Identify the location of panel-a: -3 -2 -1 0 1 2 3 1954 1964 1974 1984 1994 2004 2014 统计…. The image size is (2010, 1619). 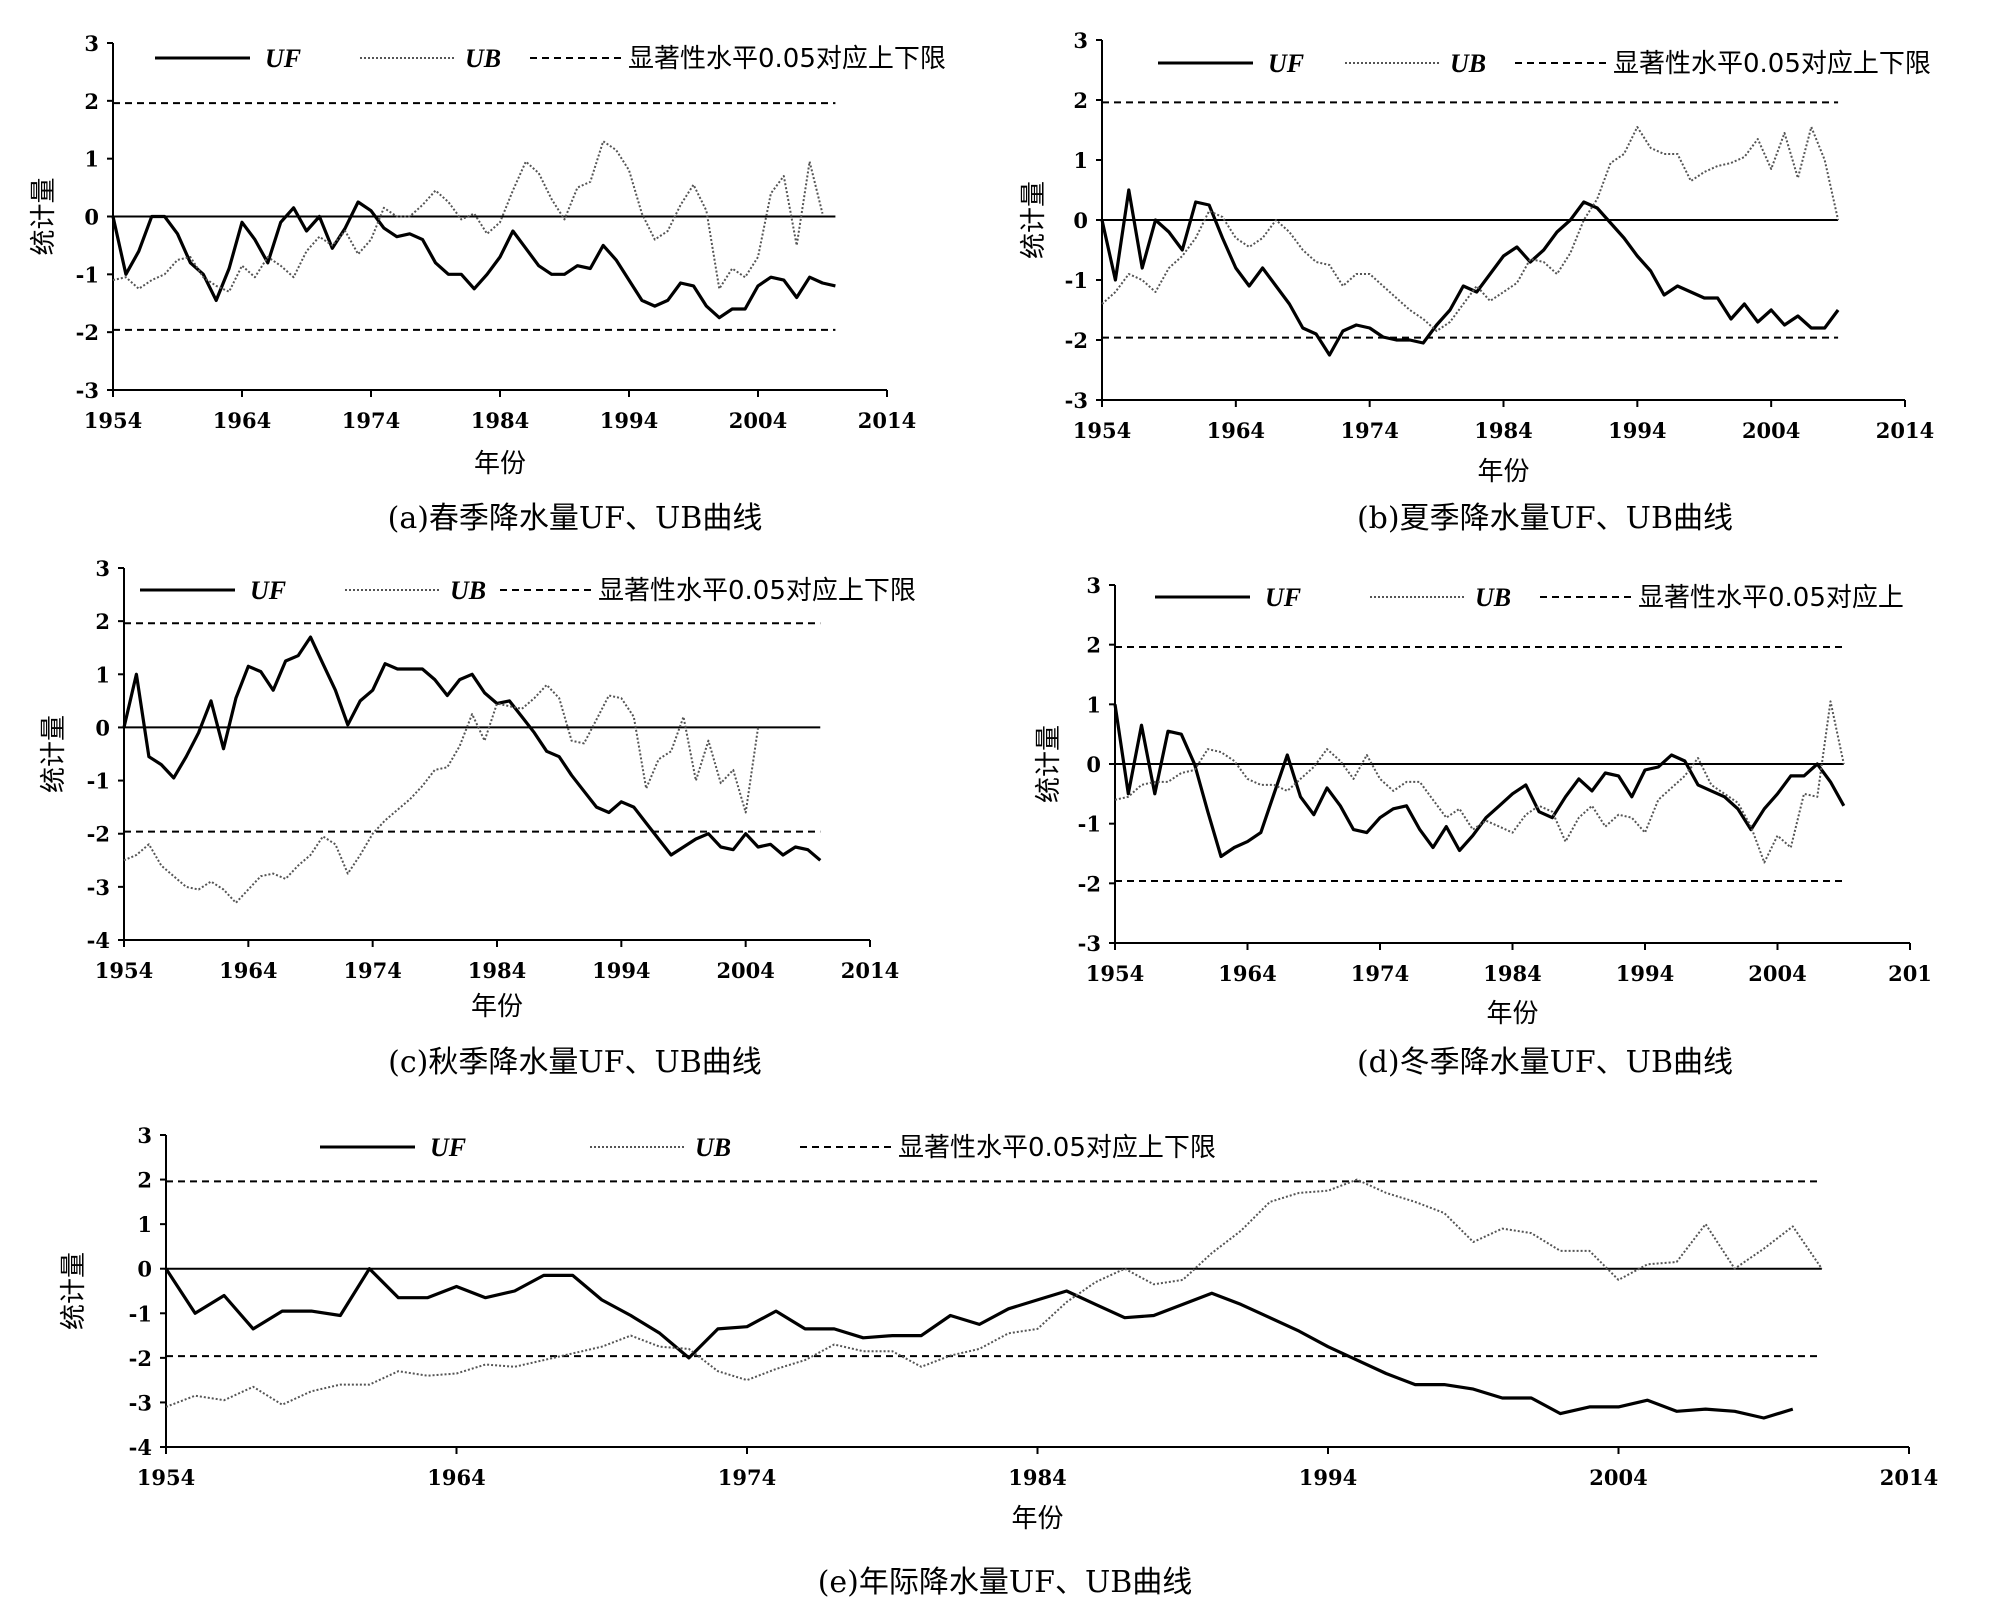
(487, 283).